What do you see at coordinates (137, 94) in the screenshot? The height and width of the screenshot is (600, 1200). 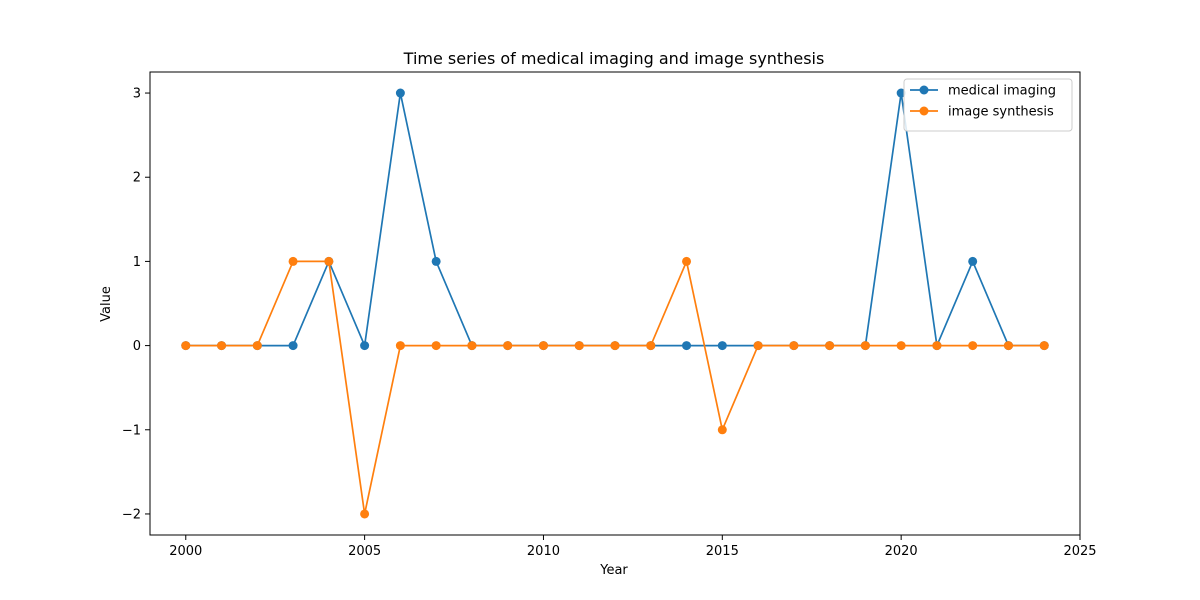 I see `y-tick-label: 3` at bounding box center [137, 94].